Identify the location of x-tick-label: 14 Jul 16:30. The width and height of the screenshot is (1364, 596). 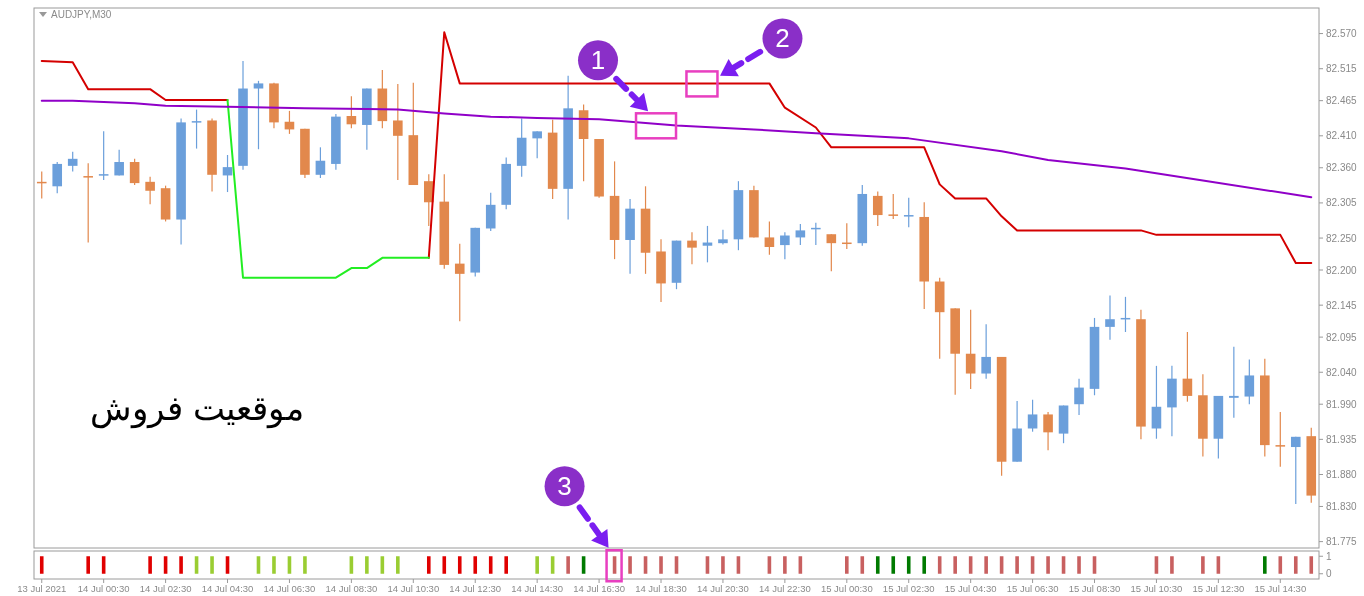
(599, 588).